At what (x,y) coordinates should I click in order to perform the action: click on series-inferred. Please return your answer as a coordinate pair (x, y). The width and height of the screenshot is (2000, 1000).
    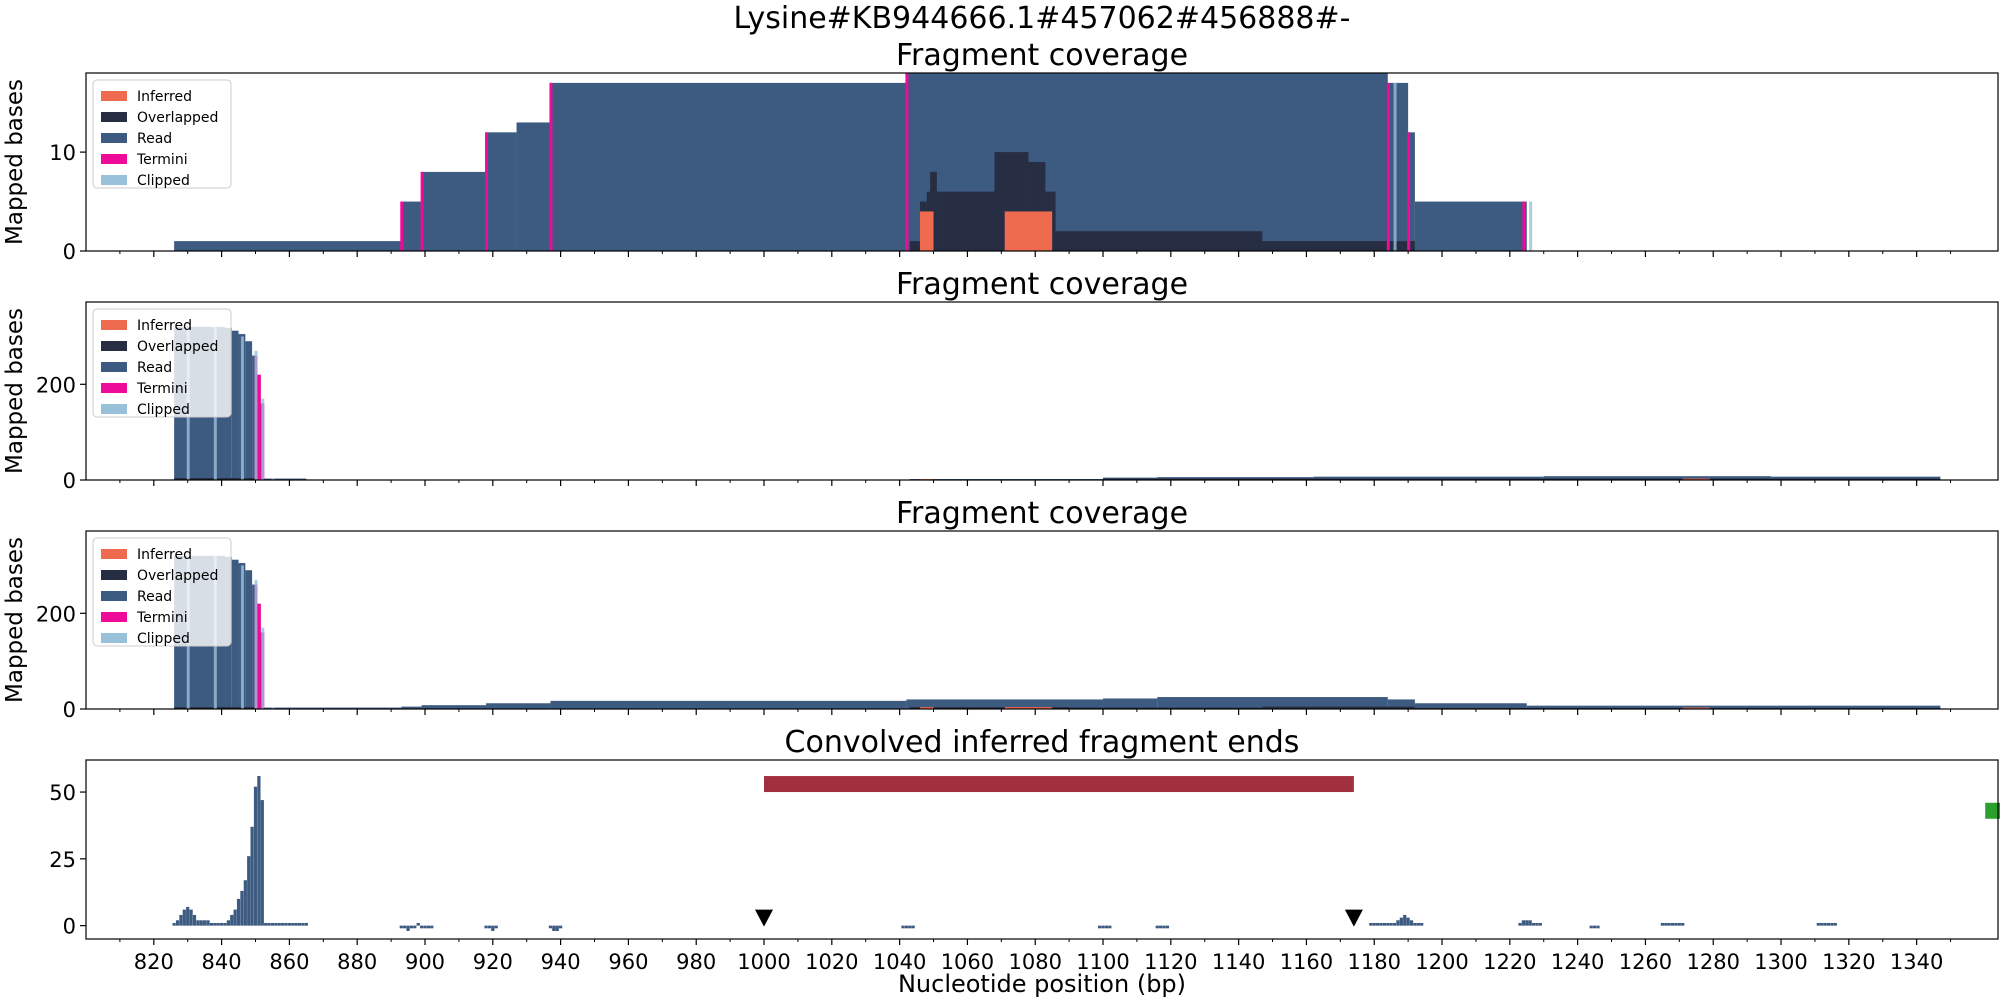
    Looking at the image, I should click on (986, 231).